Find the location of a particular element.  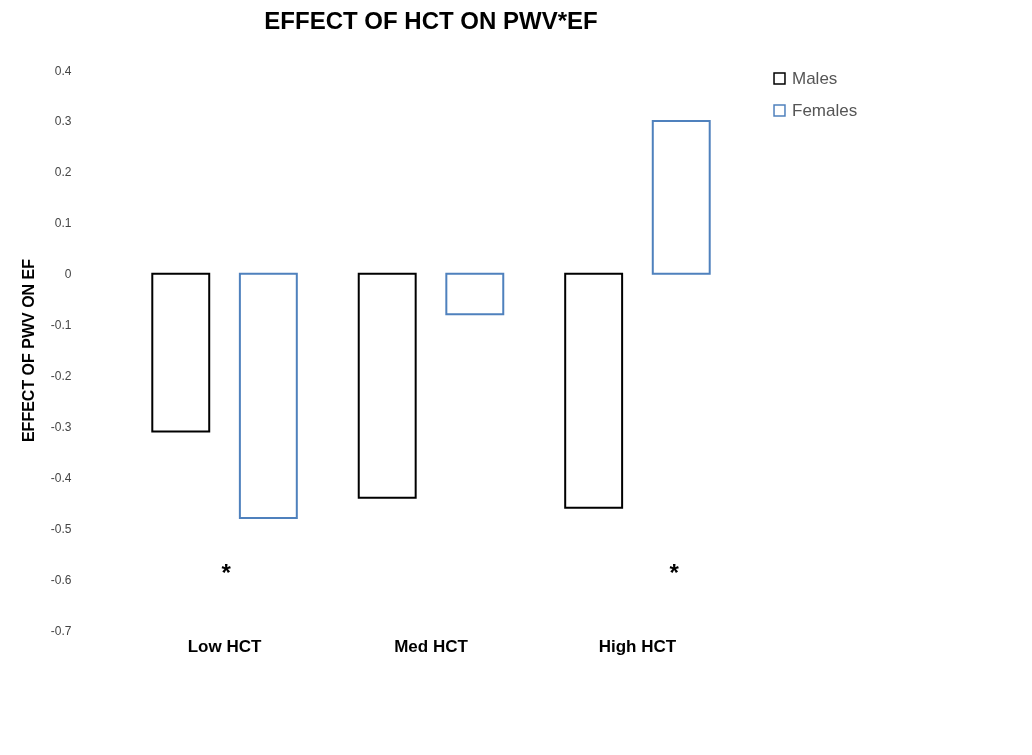

x-tick-label: Med HCT is located at coordinates (431, 646).